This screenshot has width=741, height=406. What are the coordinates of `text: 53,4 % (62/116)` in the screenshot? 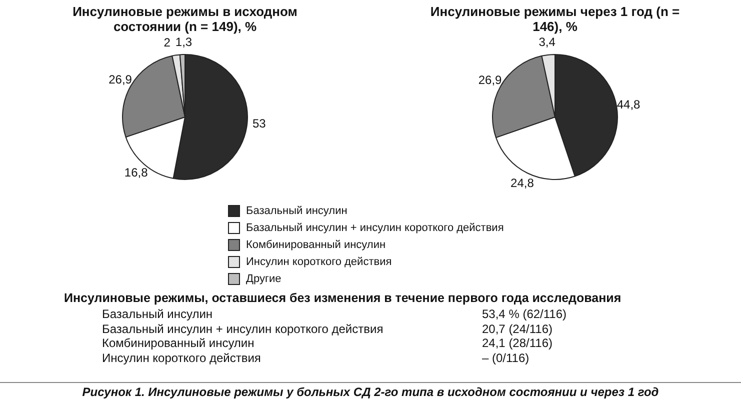 It's located at (525, 314).